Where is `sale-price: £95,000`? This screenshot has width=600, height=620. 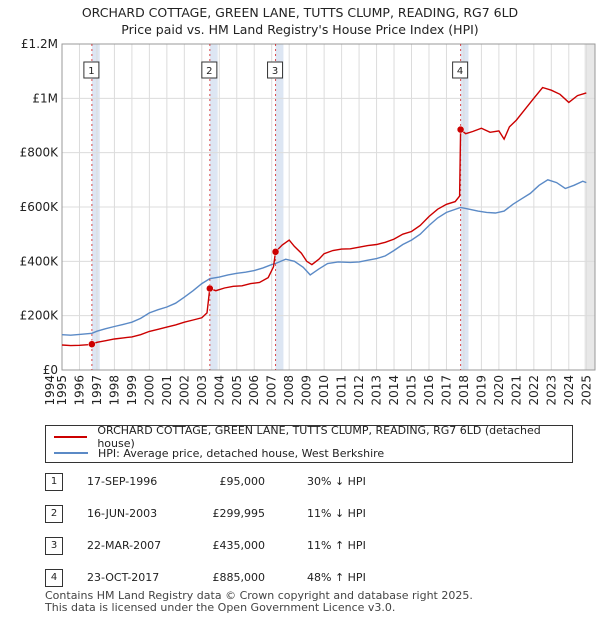 sale-price: £95,000 is located at coordinates (242, 481).